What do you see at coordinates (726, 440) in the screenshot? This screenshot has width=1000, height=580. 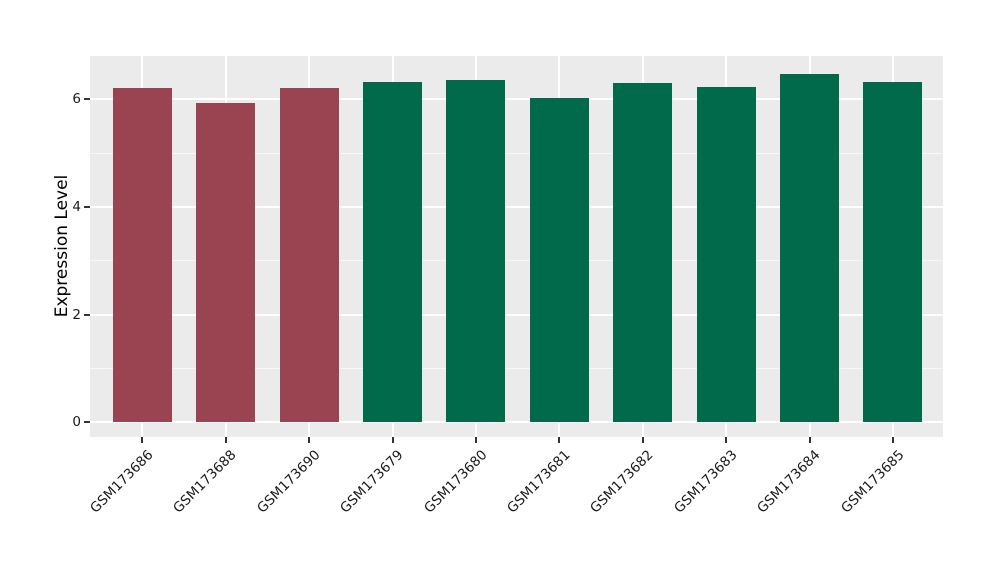 I see `x-tick-mark-GSM173683` at bounding box center [726, 440].